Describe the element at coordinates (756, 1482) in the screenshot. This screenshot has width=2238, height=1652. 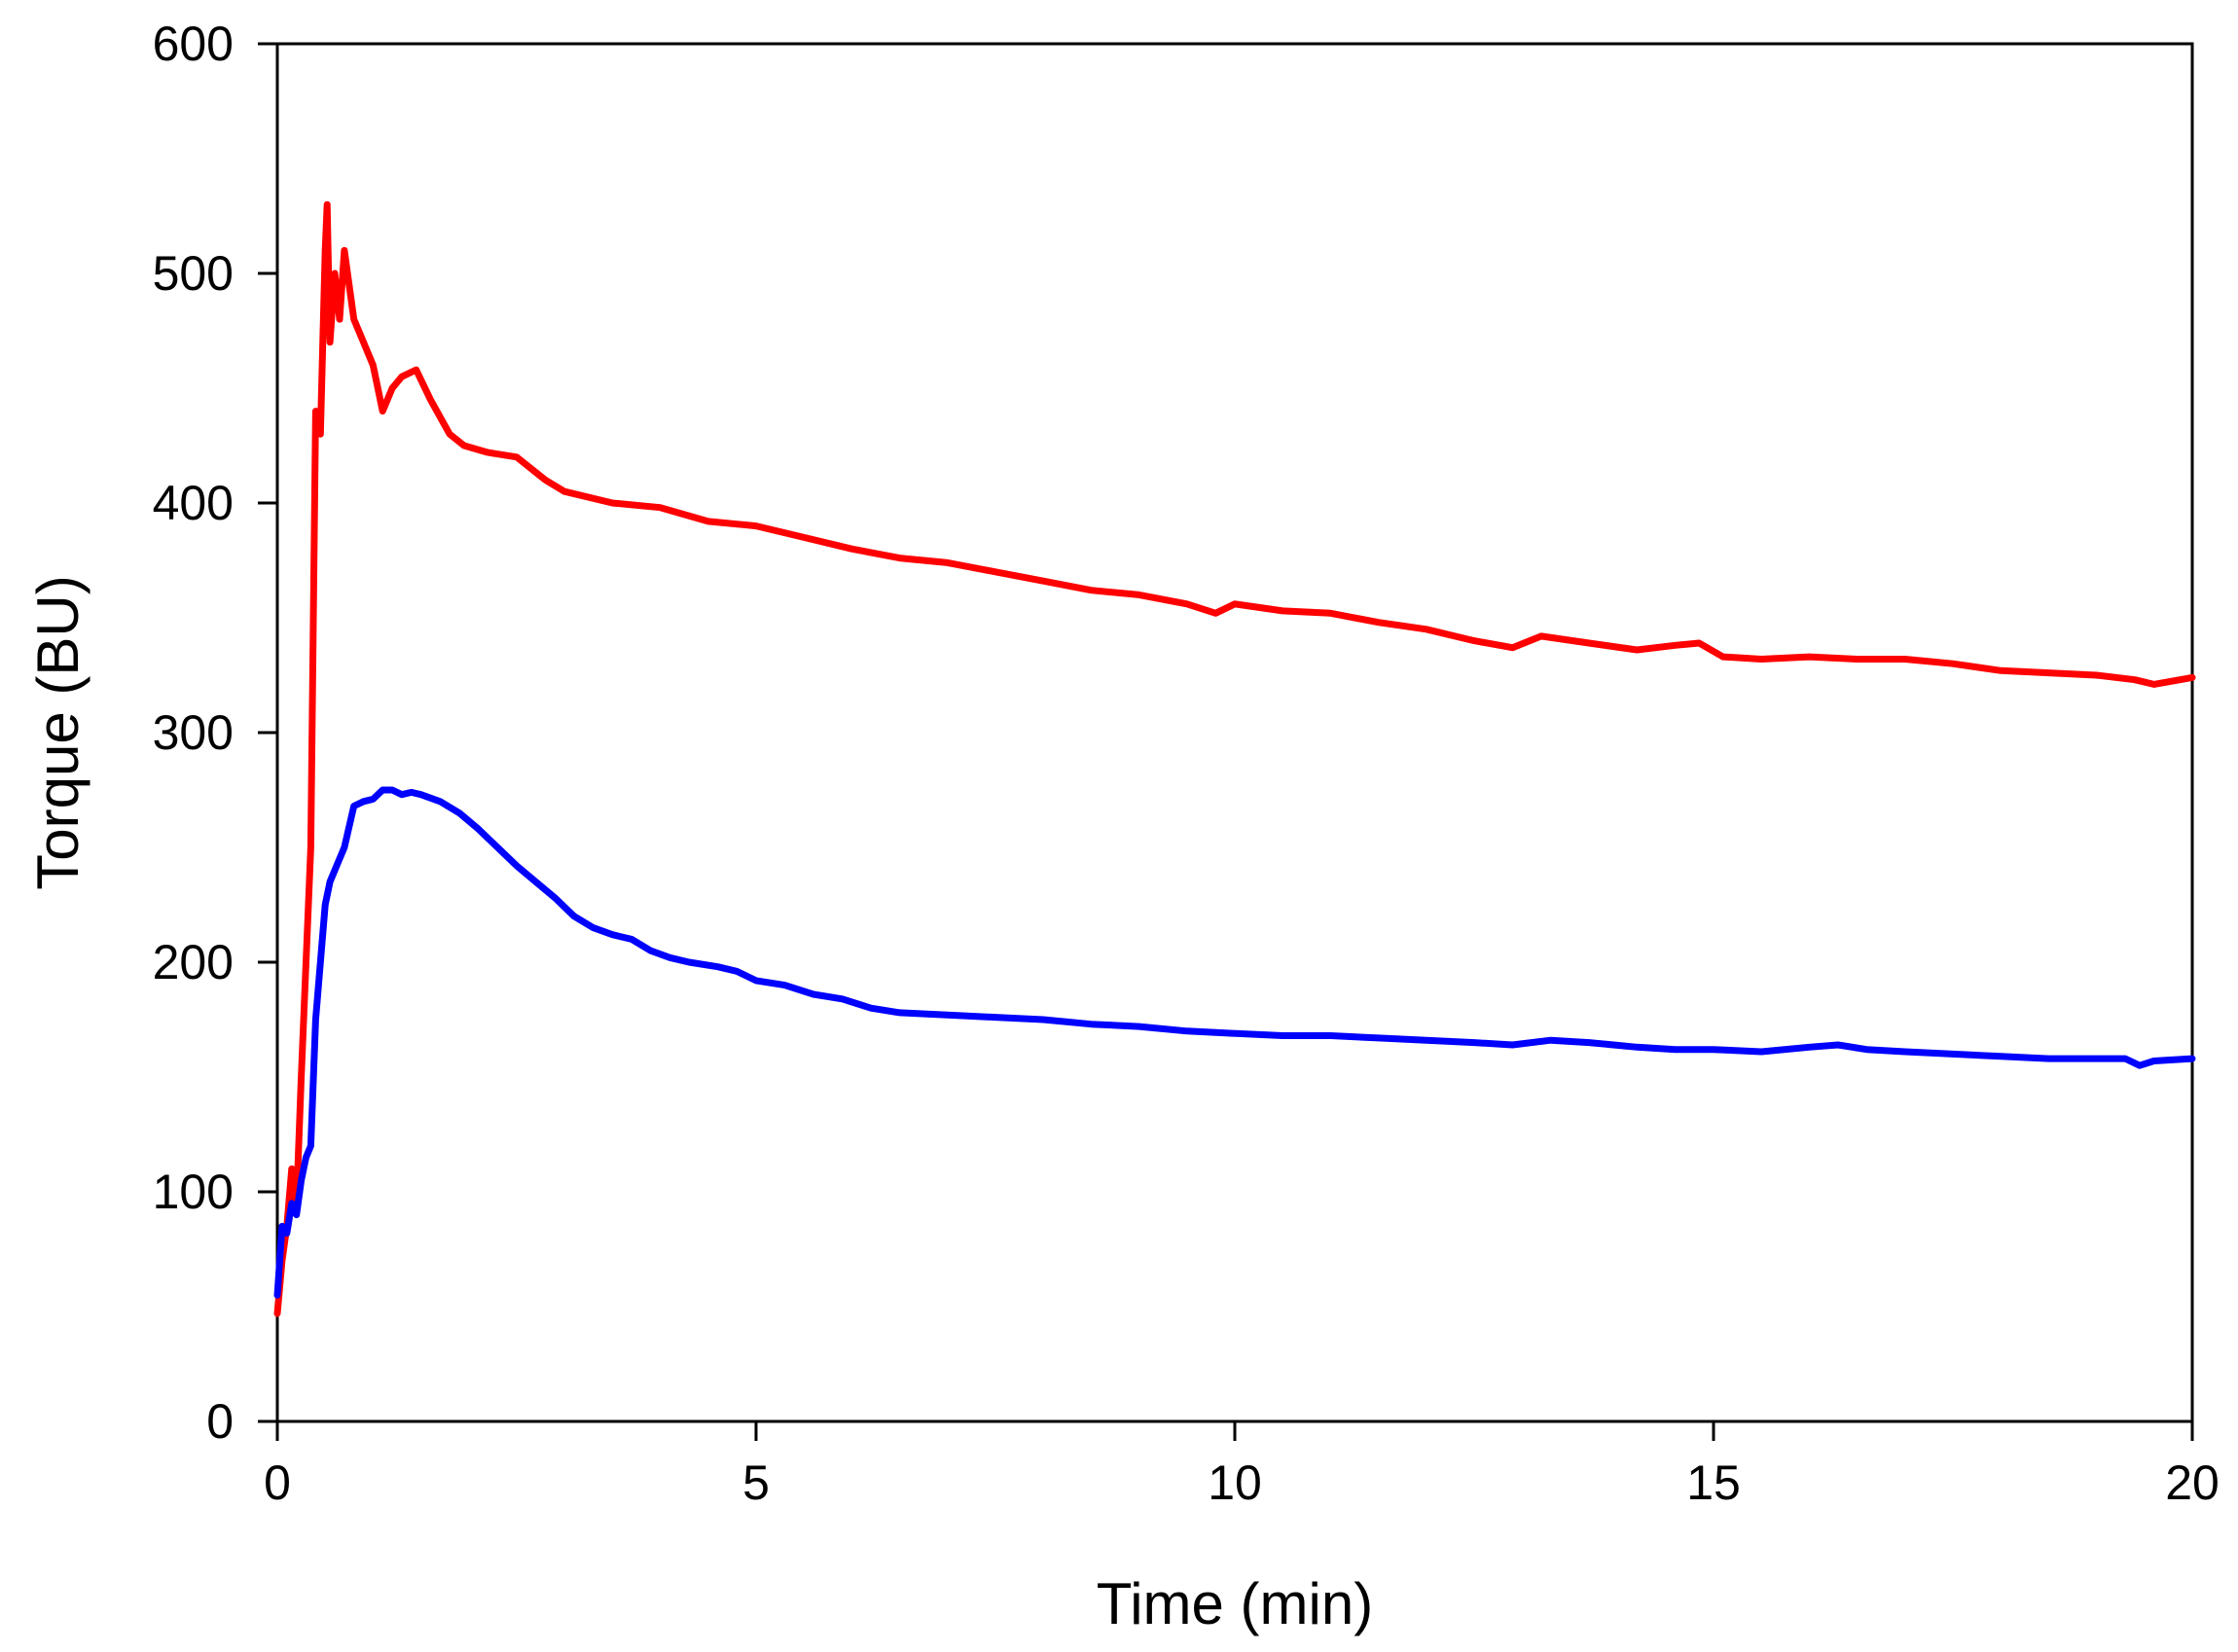
I see `x-tick-label: 5` at that location.